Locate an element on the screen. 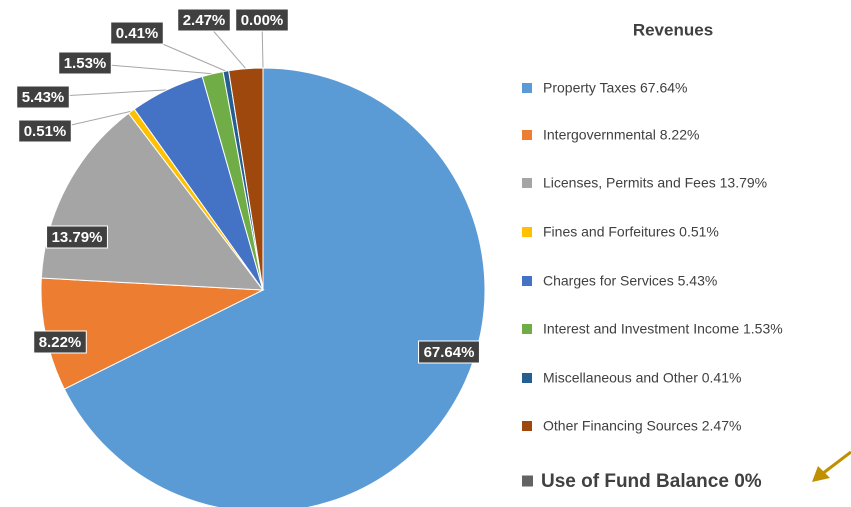  callout-arrow is located at coordinates (831, 466).